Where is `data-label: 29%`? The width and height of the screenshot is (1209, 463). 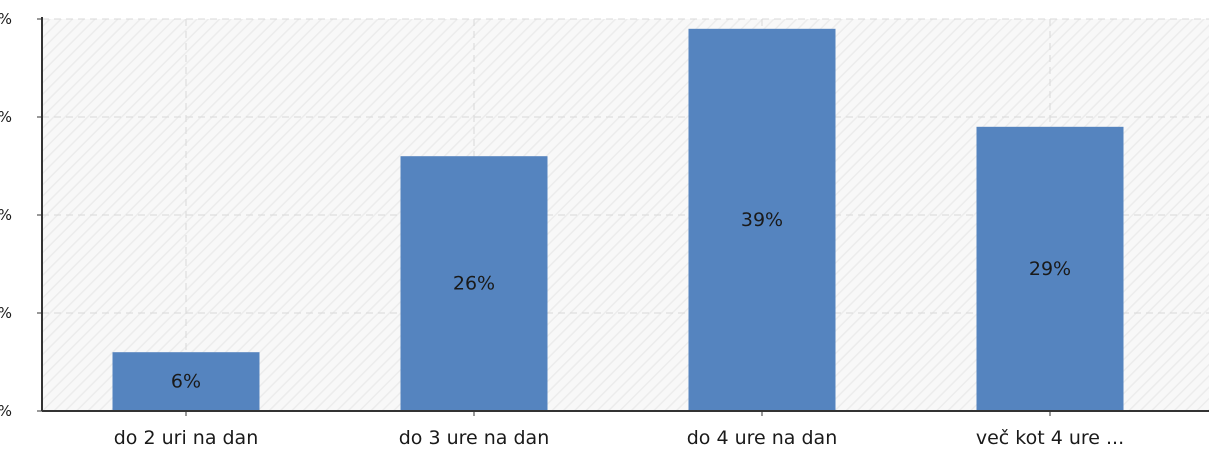 data-label: 29% is located at coordinates (1050, 269).